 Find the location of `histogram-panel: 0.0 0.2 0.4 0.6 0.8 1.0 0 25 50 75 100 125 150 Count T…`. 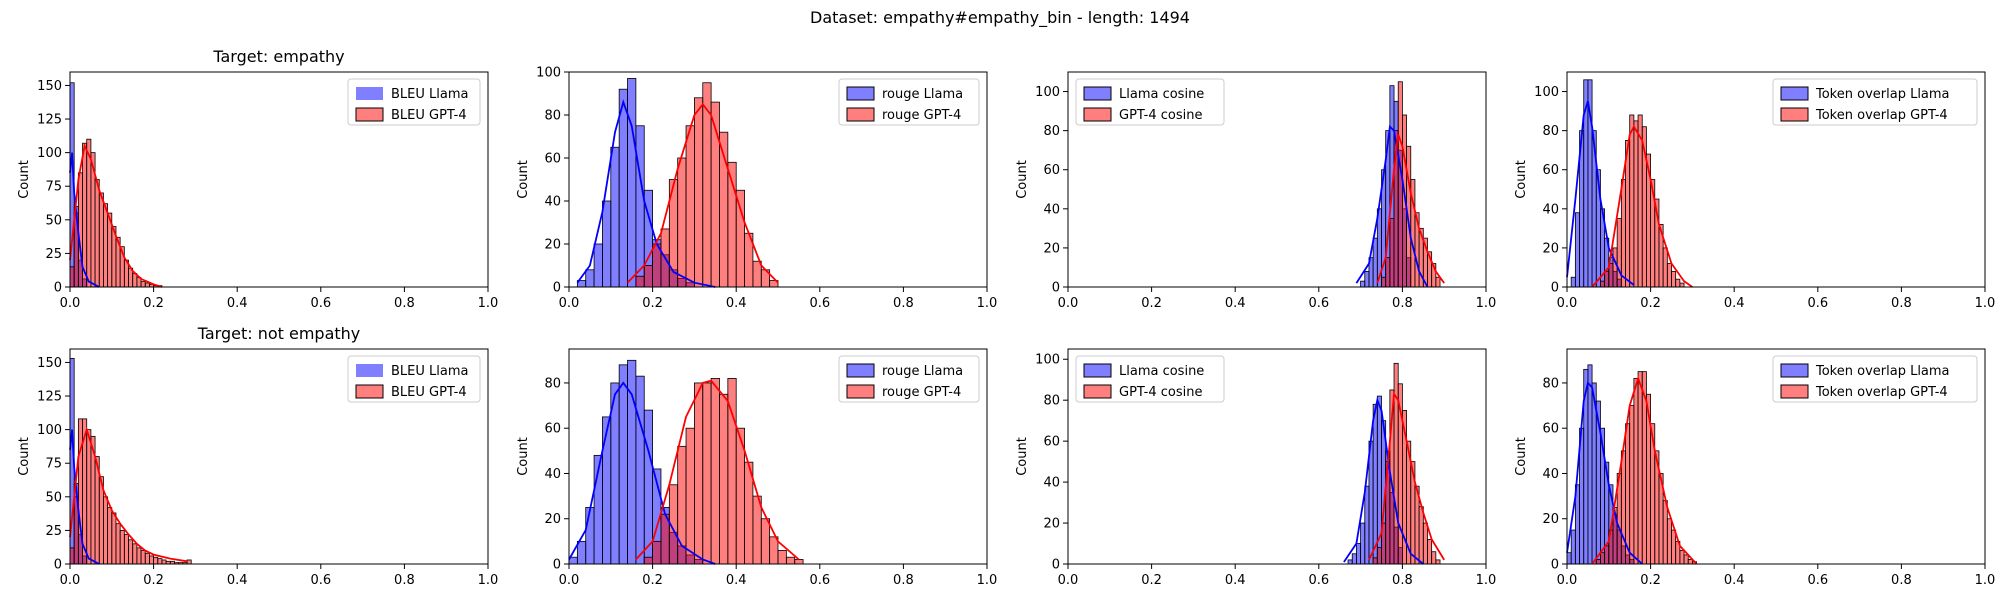

histogram-panel: 0.0 0.2 0.4 0.6 0.8 1.0 0 25 50 75 100 125 150 Count T… is located at coordinates (257, 179).